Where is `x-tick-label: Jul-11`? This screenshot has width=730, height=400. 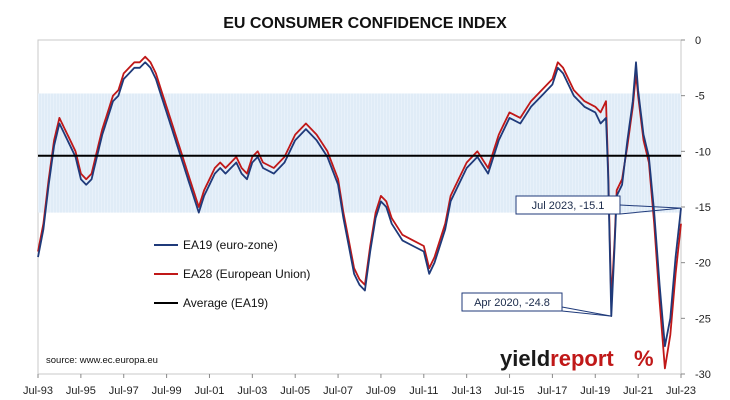 x-tick-label: Jul-11 is located at coordinates (423, 391).